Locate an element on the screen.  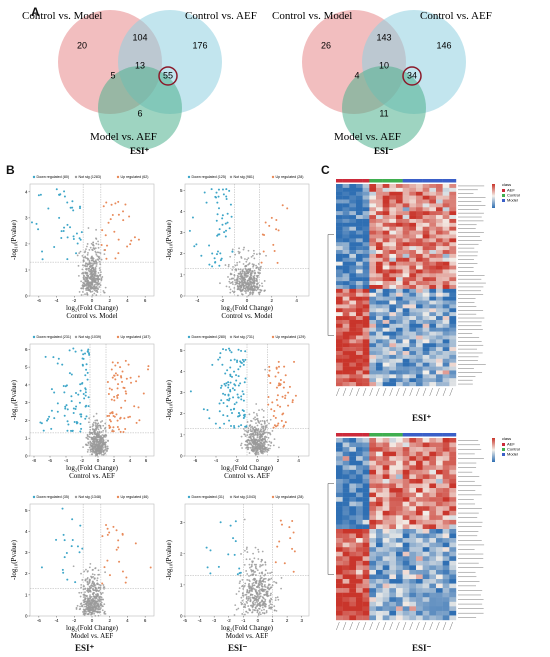
y-tick-label: 5 is located at coordinates (181, 190).